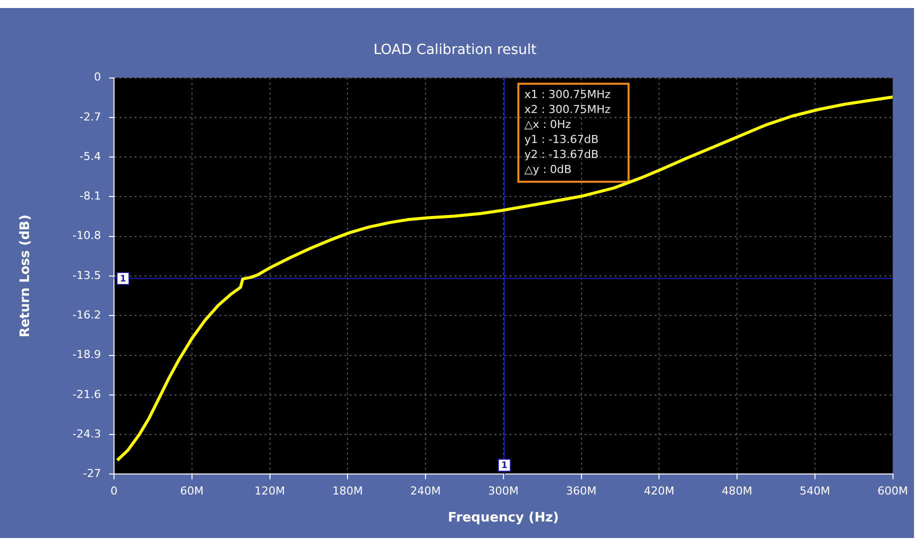  What do you see at coordinates (815, 491) in the screenshot?
I see `x-tick-label: 540M` at bounding box center [815, 491].